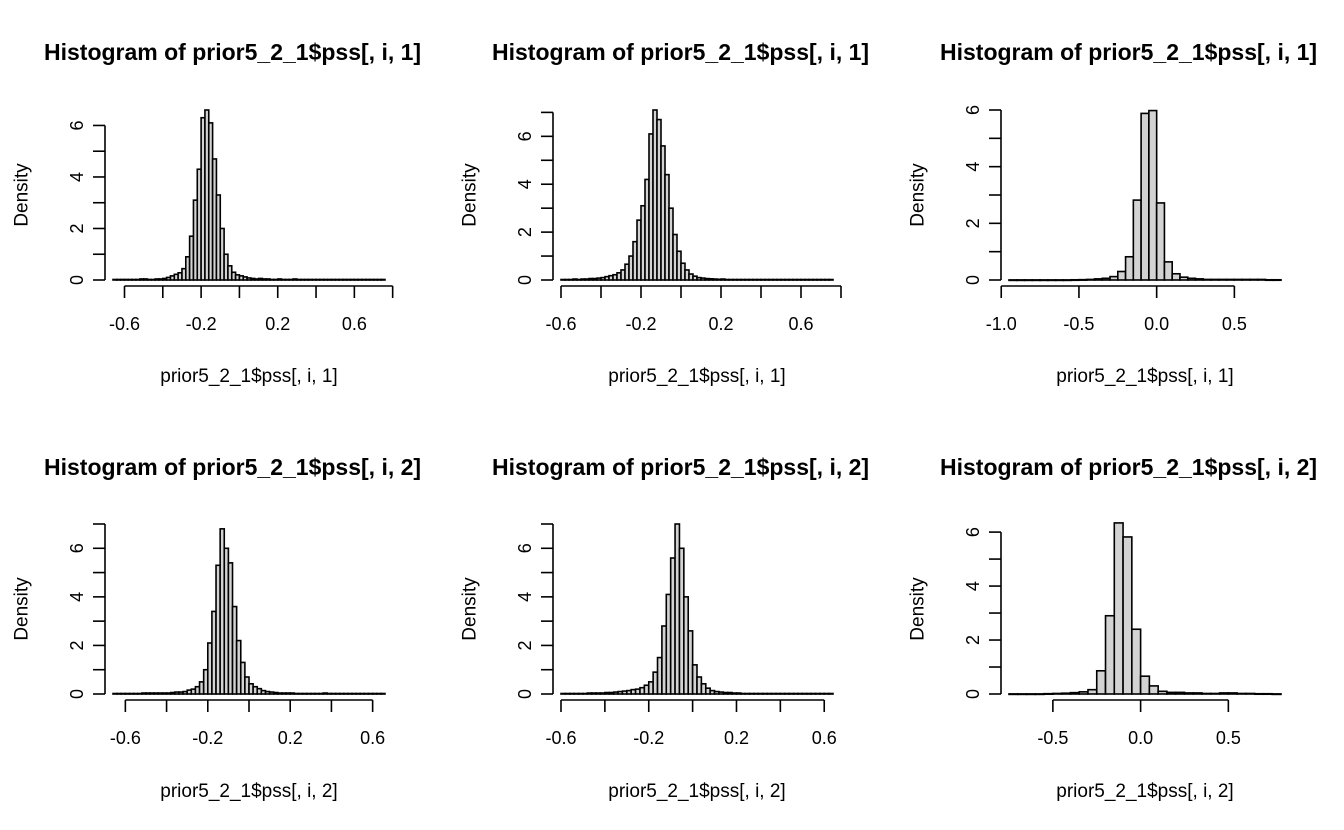  What do you see at coordinates (696, 791) in the screenshot?
I see `x-axis-label: prior5_2_1$pss[, i, 2]` at bounding box center [696, 791].